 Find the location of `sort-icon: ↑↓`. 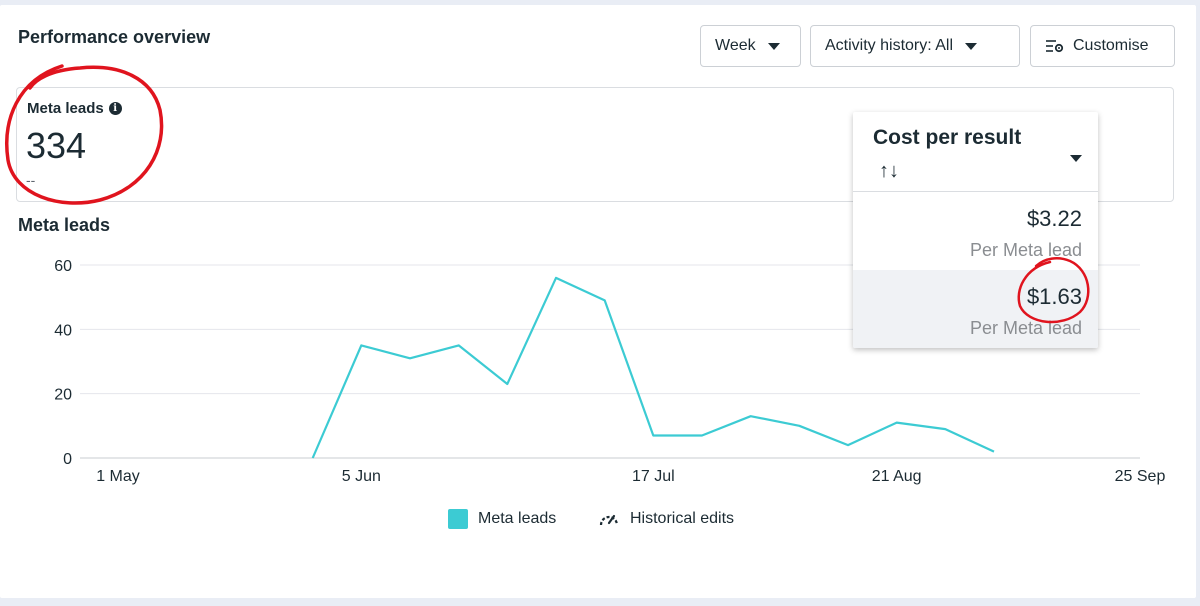

sort-icon: ↑↓ is located at coordinates (889, 171).